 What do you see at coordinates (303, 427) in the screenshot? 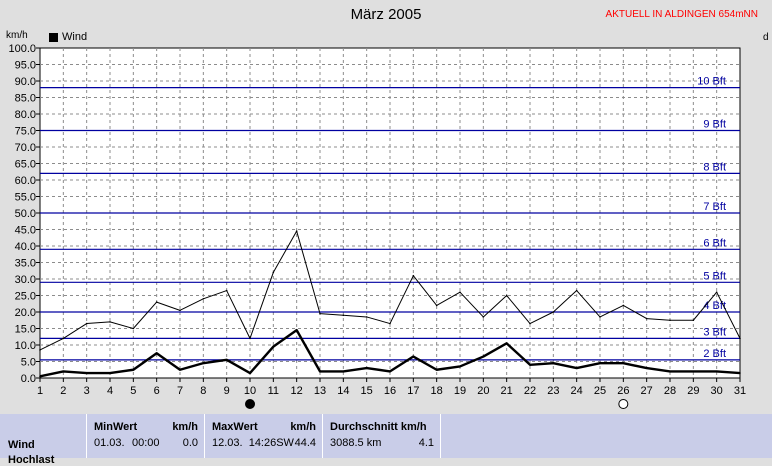
I see `max-unit: km/h` at bounding box center [303, 427].